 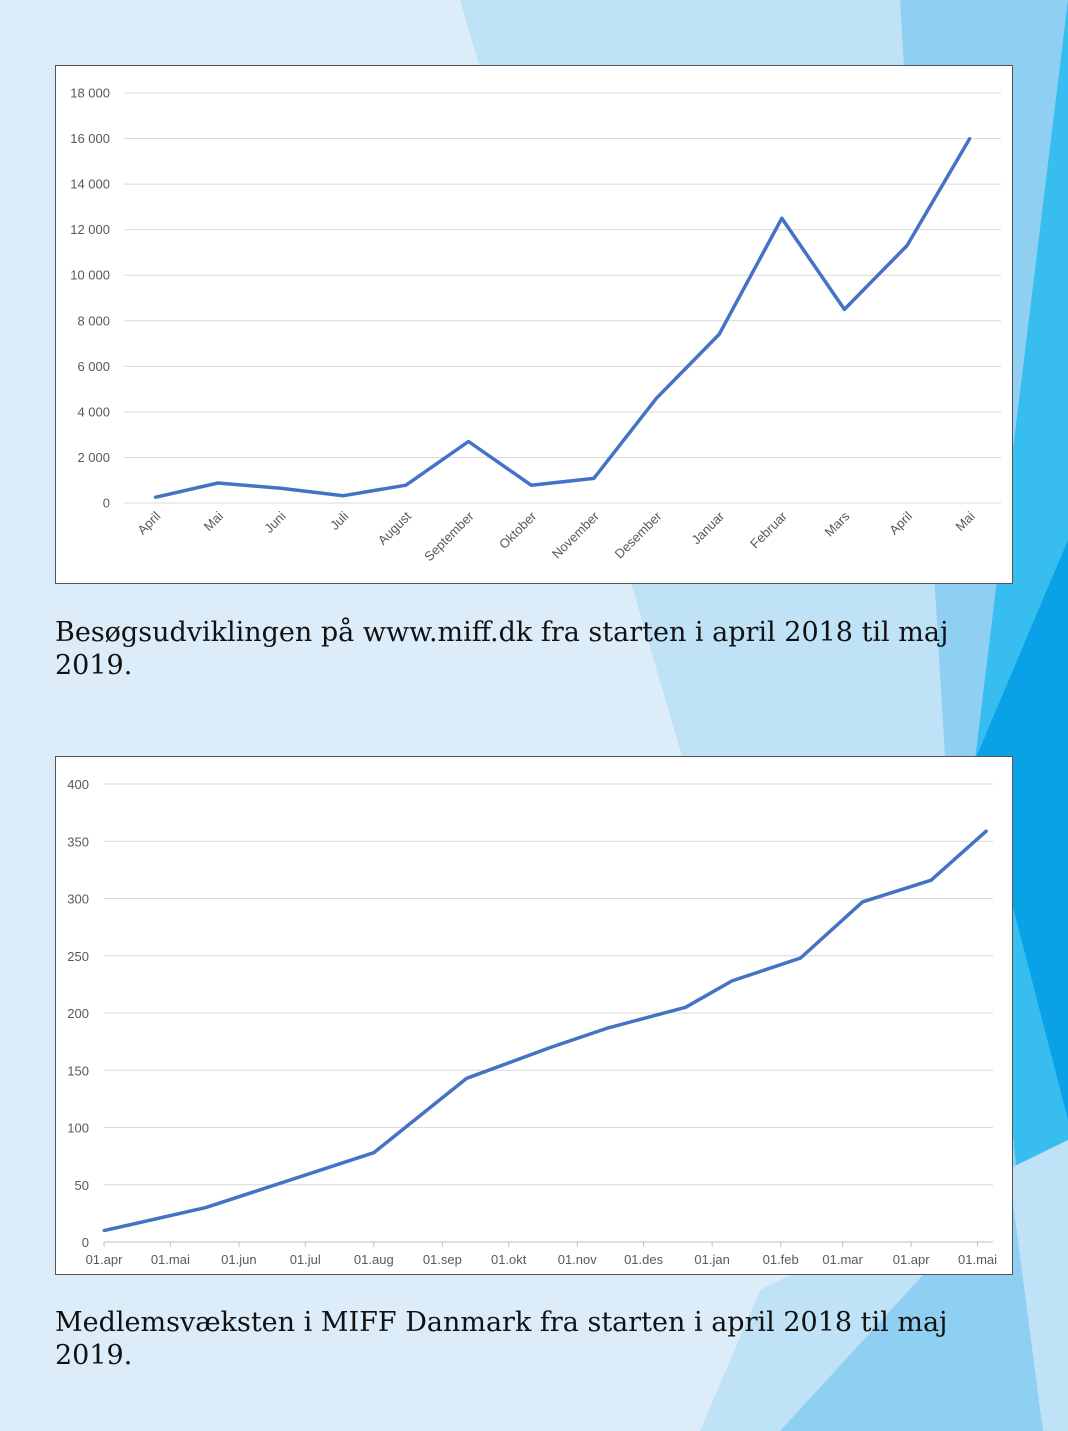 I want to click on y-tick-label: 200, so click(x=78, y=1013).